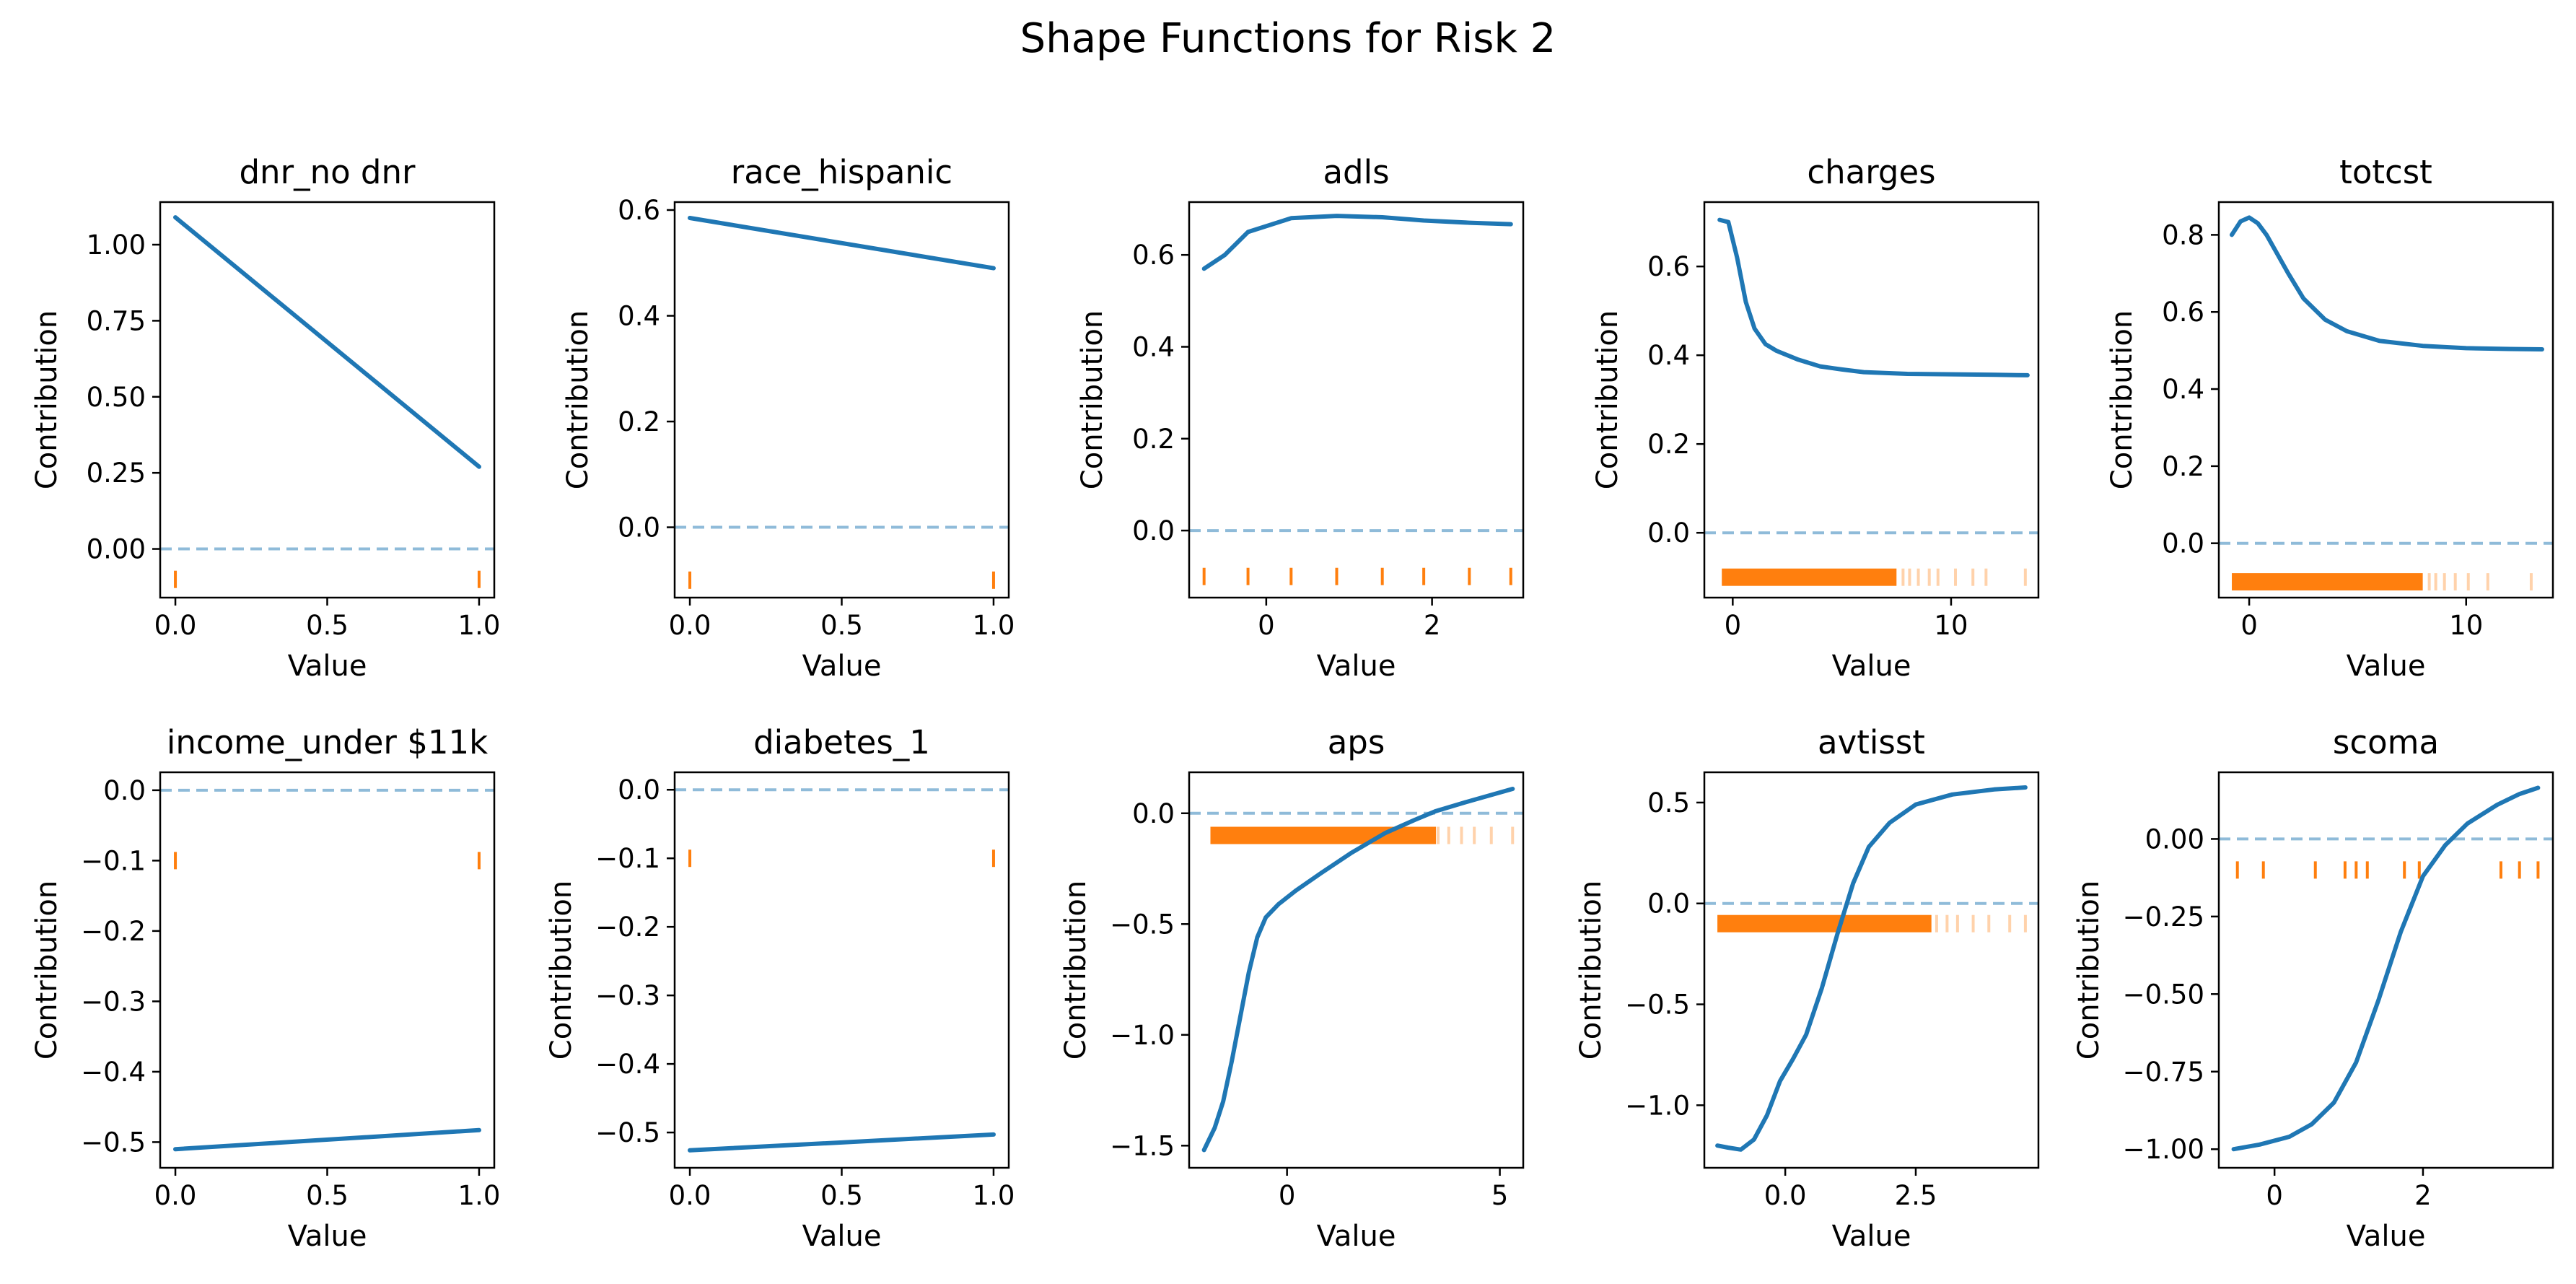  What do you see at coordinates (116, 320) in the screenshot?
I see `y-tick-label: 0.75` at bounding box center [116, 320].